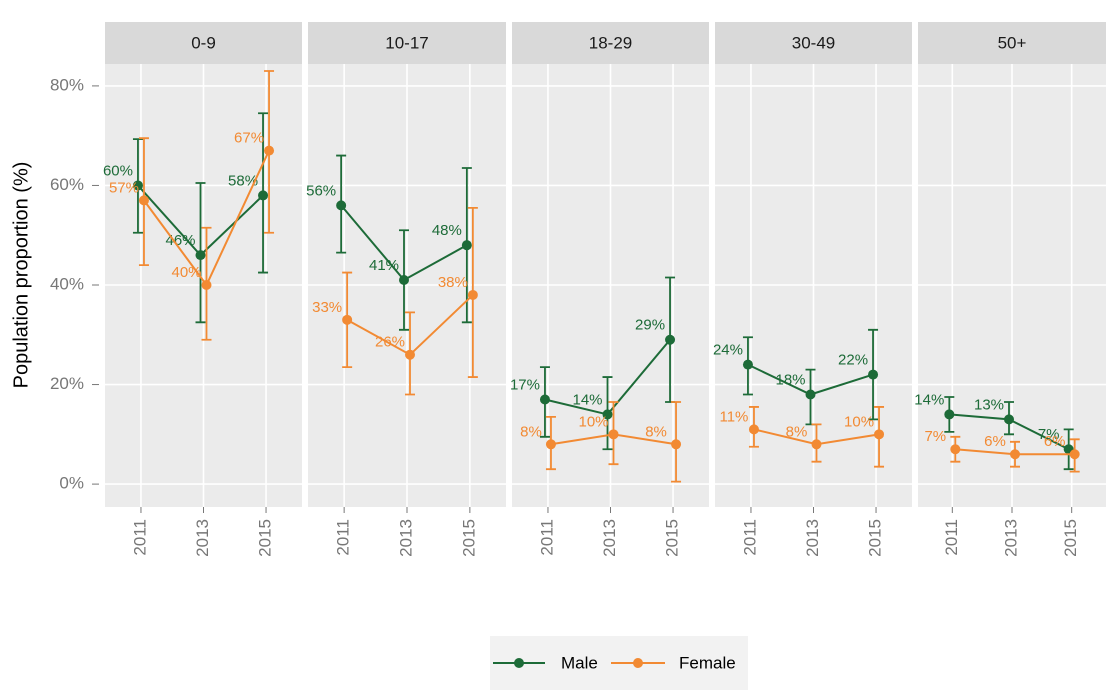 This screenshot has width=1107, height=691. Describe the element at coordinates (249, 138) in the screenshot. I see `value-label: 67%` at that location.